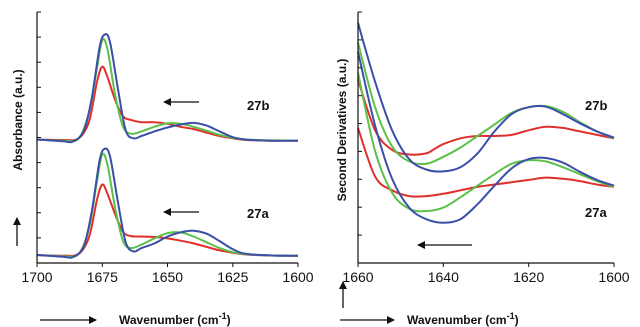 The height and width of the screenshot is (327, 640). What do you see at coordinates (443, 277) in the screenshot?
I see `right-x-tick-label: 1640` at bounding box center [443, 277].